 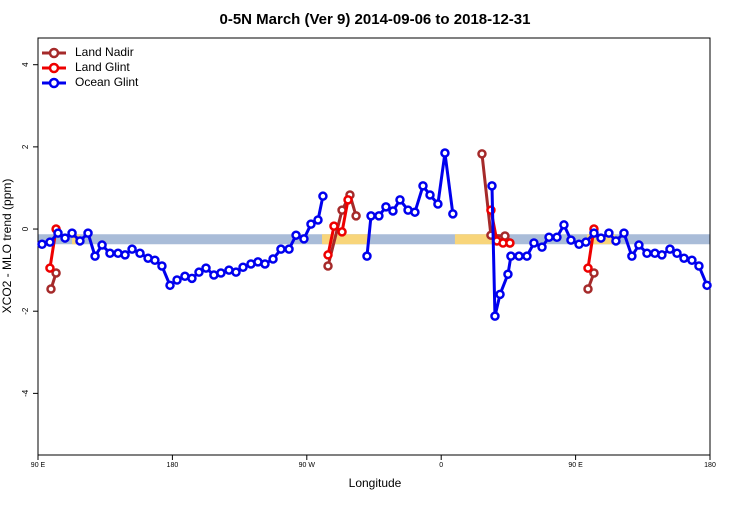 What do you see at coordinates (102, 67) in the screenshot?
I see `legend-label: Land Glint` at bounding box center [102, 67].